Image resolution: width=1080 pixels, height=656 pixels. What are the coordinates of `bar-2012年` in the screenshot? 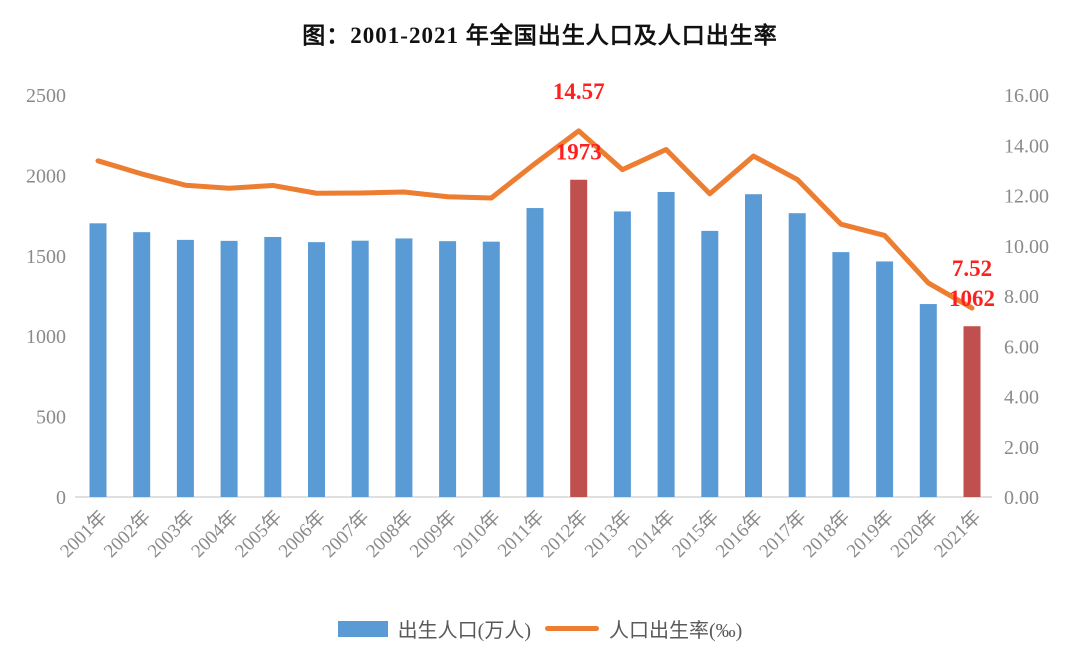 It's located at (579, 338).